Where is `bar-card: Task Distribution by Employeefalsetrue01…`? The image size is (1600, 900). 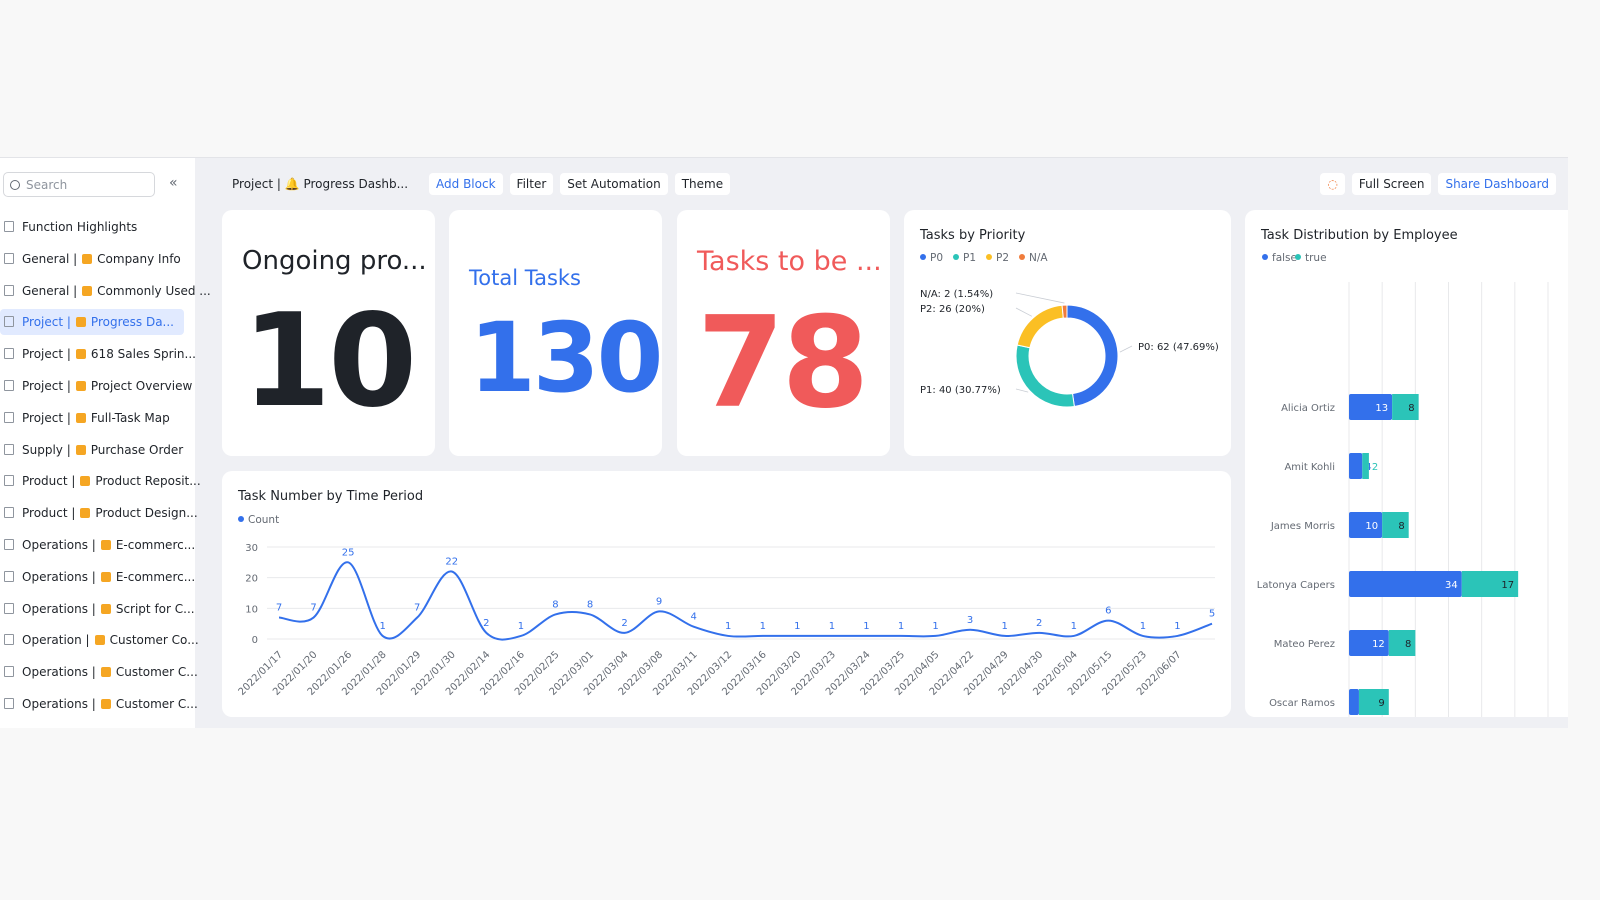 bar-card: Task Distribution by Employeefalsetrue01… is located at coordinates (1406, 463).